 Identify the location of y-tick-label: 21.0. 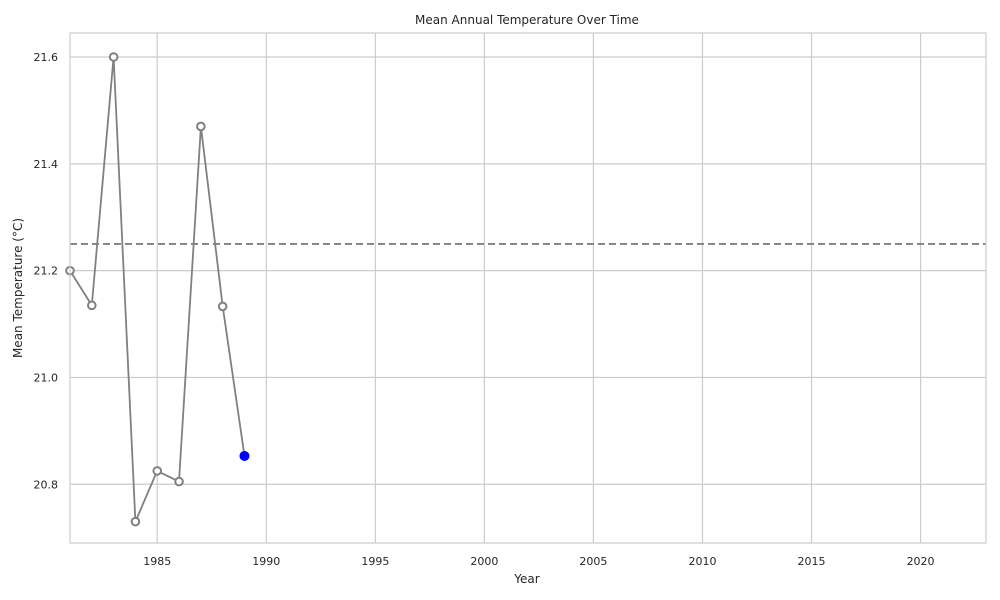
(46, 377).